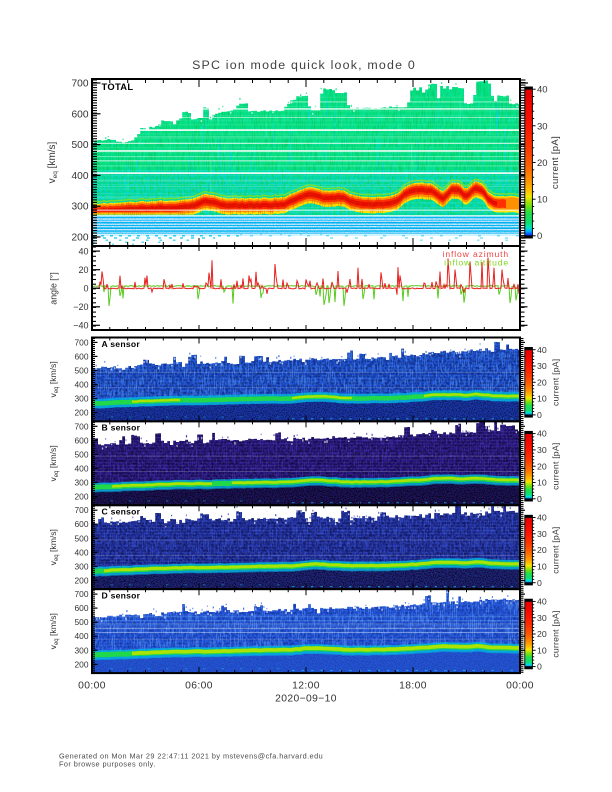  Describe the element at coordinates (121, 512) in the screenshot. I see `svg-text: C sensor` at that location.